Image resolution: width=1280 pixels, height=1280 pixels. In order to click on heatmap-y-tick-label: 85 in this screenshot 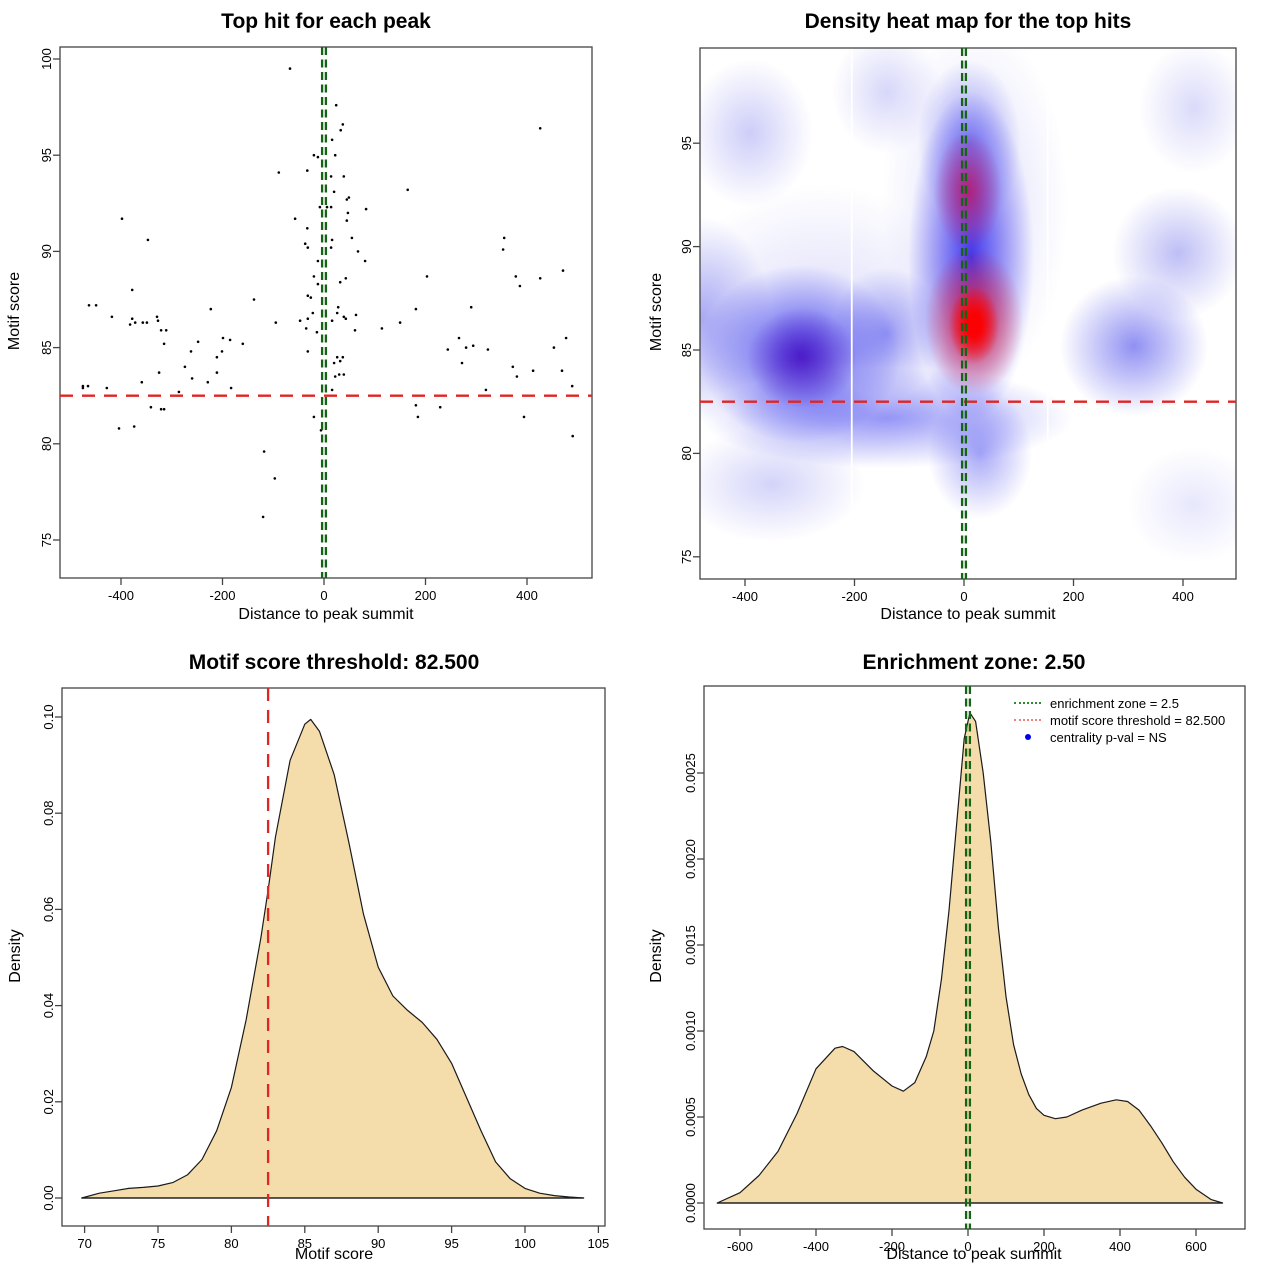, I will do `click(686, 350)`.